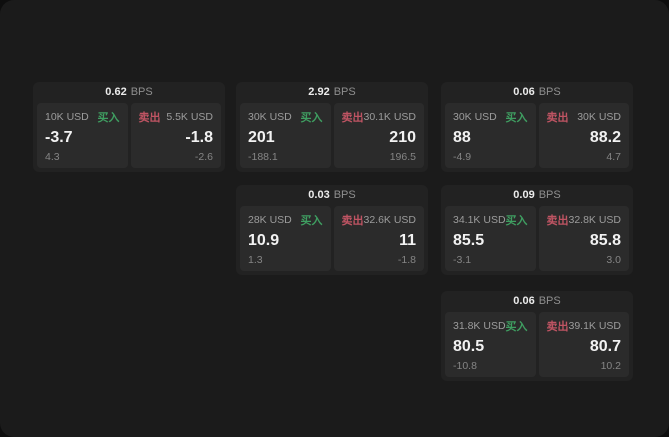 This screenshot has height=437, width=669. I want to click on buy-secondary-value: 1.3, so click(255, 260).